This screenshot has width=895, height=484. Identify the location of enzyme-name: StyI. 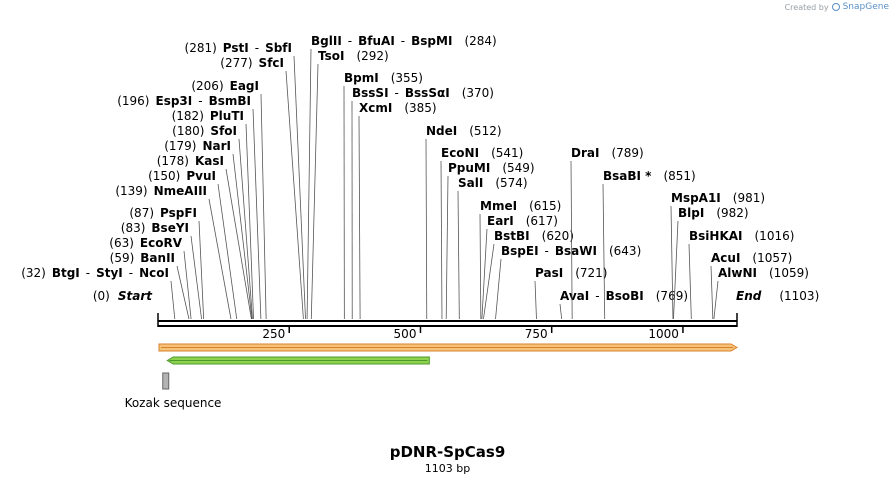
(109, 273).